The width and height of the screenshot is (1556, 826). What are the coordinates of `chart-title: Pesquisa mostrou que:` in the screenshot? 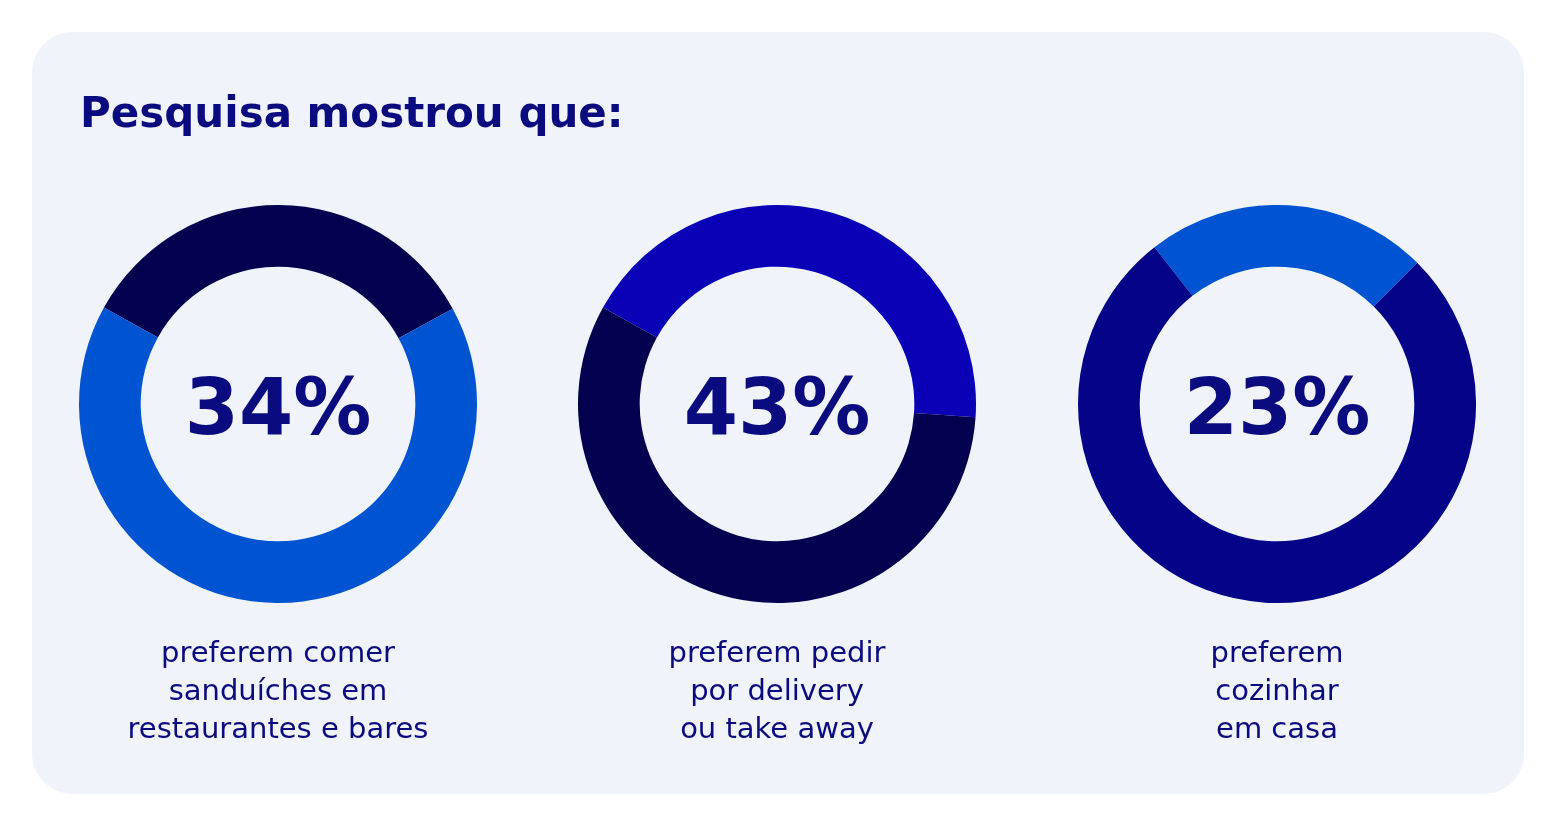 It's located at (352, 112).